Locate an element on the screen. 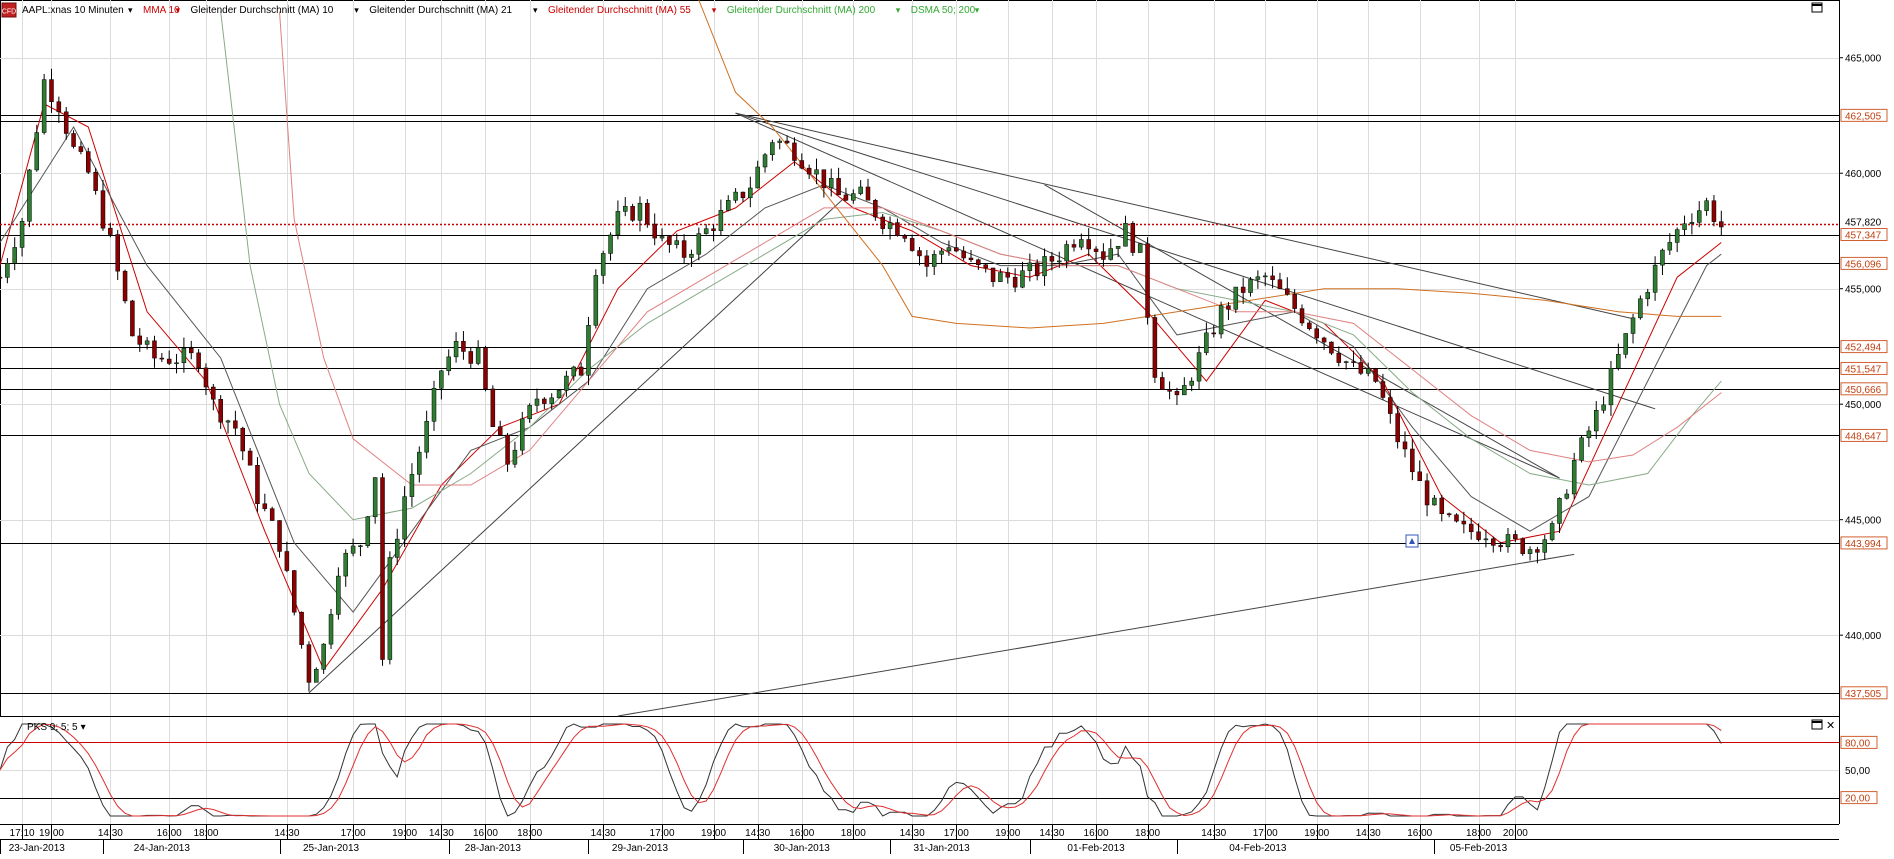 Image resolution: width=1894 pixels, height=859 pixels. sub-close-icon: ✕ is located at coordinates (1830, 726).